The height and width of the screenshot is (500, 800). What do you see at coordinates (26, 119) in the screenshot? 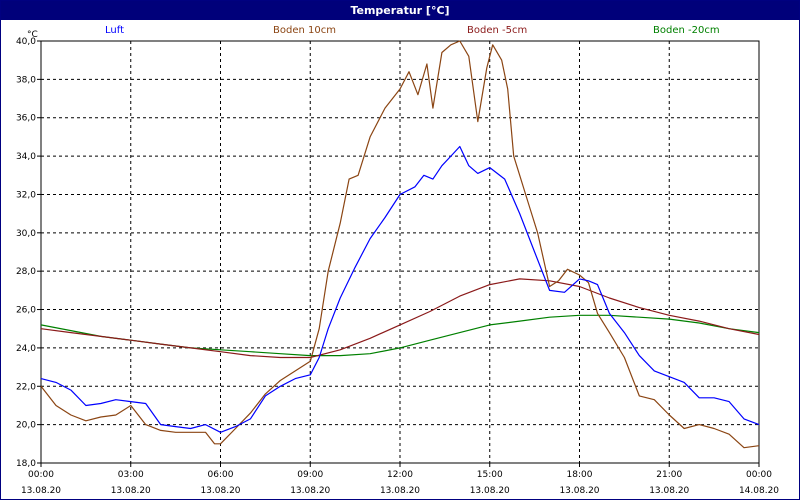
I see `y-tick-label: 36,0` at bounding box center [26, 119].